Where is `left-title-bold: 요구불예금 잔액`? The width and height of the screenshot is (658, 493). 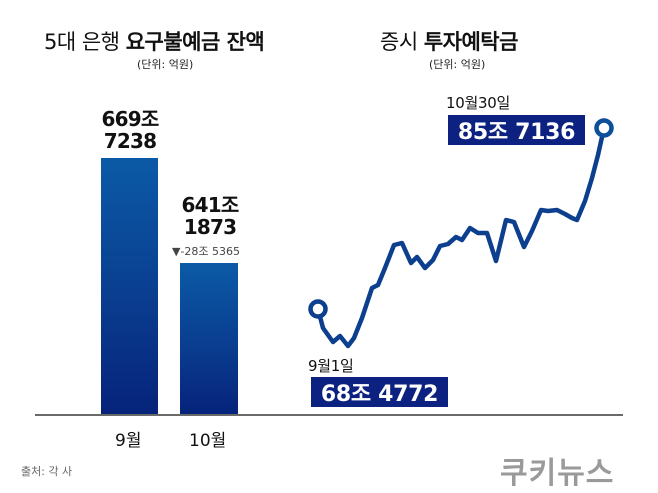 left-title-bold: 요구불예금 잔액 is located at coordinates (195, 42).